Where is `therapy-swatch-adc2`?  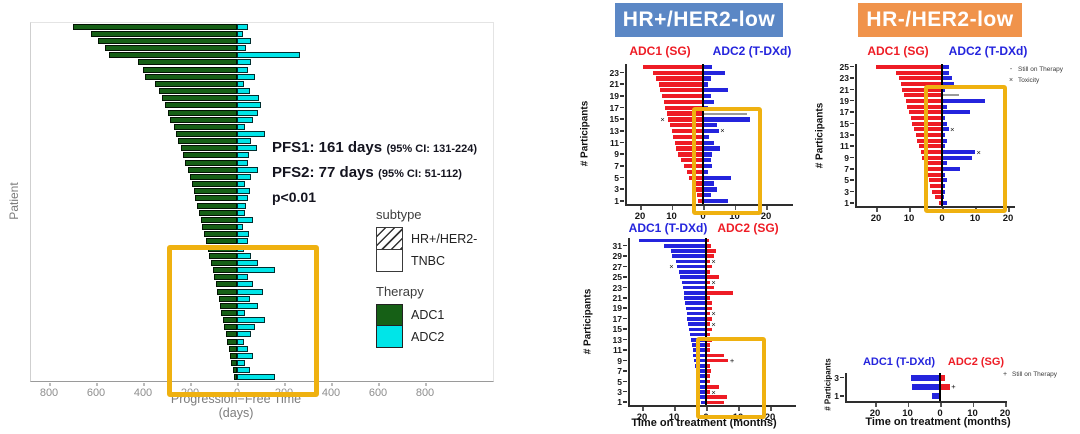
therapy-swatch-adc2 is located at coordinates (389, 336).